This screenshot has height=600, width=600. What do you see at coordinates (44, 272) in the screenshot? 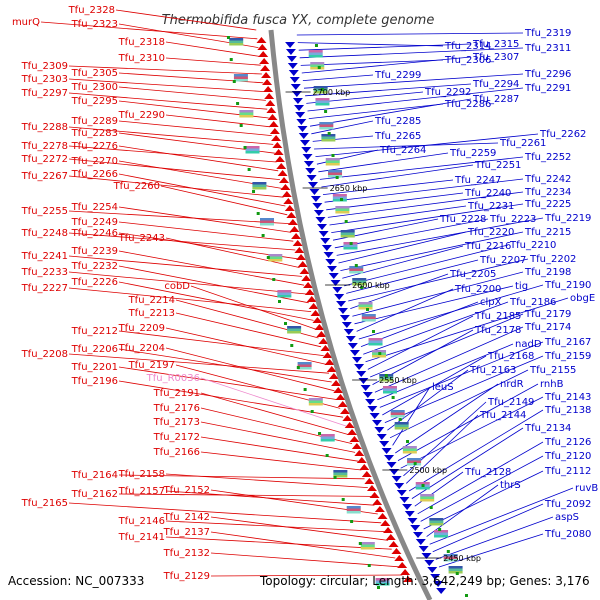
I see `left-gene-label: Tfu_2233` at bounding box center [44, 272].